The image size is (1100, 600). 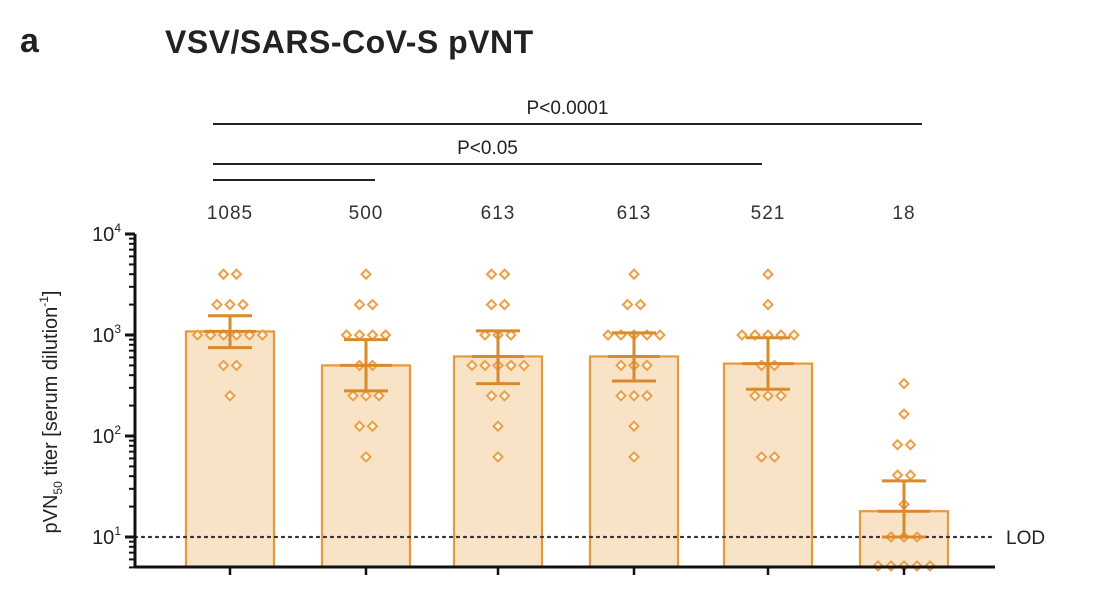 What do you see at coordinates (567, 139) in the screenshot?
I see `significance-group: P<0.0001 P<0.05` at bounding box center [567, 139].